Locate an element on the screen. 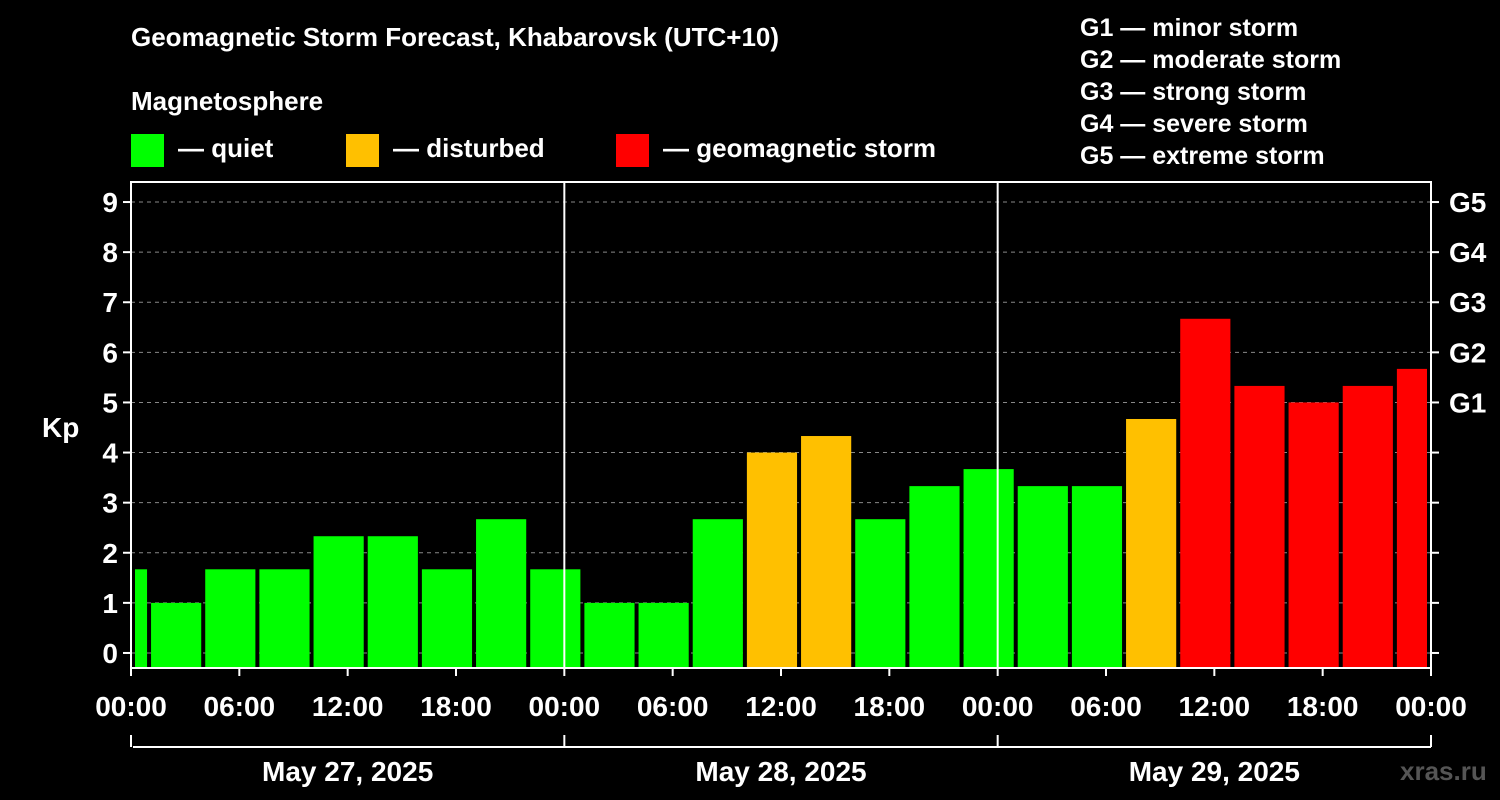 Image resolution: width=1500 pixels, height=800 pixels. storm-level-g4: G4 — severe storm is located at coordinates (1194, 124).